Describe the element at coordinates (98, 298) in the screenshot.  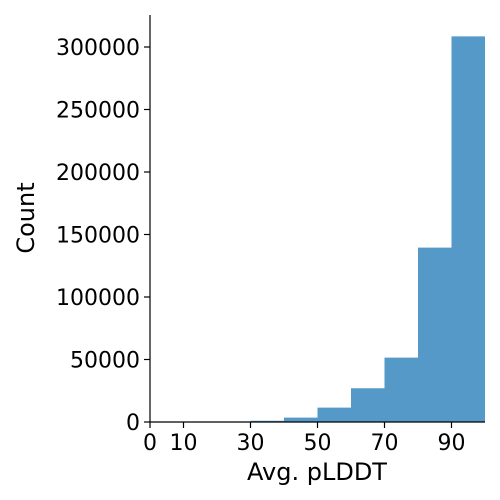
I see `y-tick-label: 100000` at that location.